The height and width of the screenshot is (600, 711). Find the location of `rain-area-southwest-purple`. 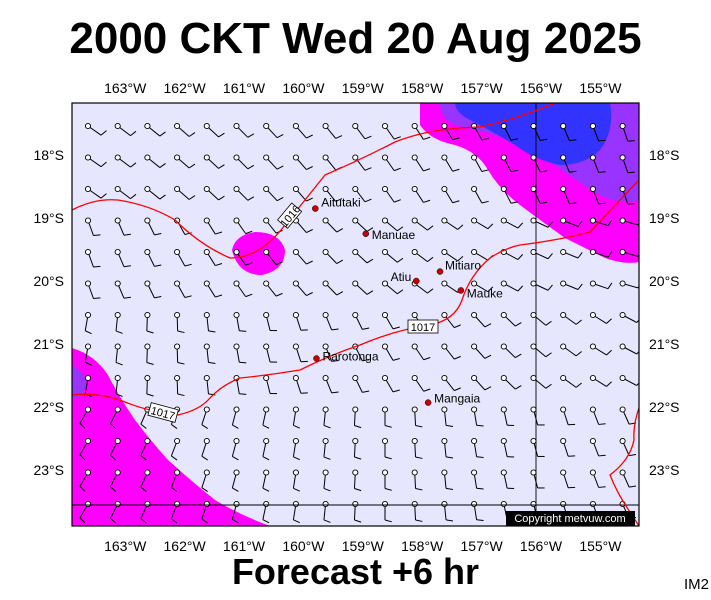

rain-area-southwest-purple is located at coordinates (79, 381).